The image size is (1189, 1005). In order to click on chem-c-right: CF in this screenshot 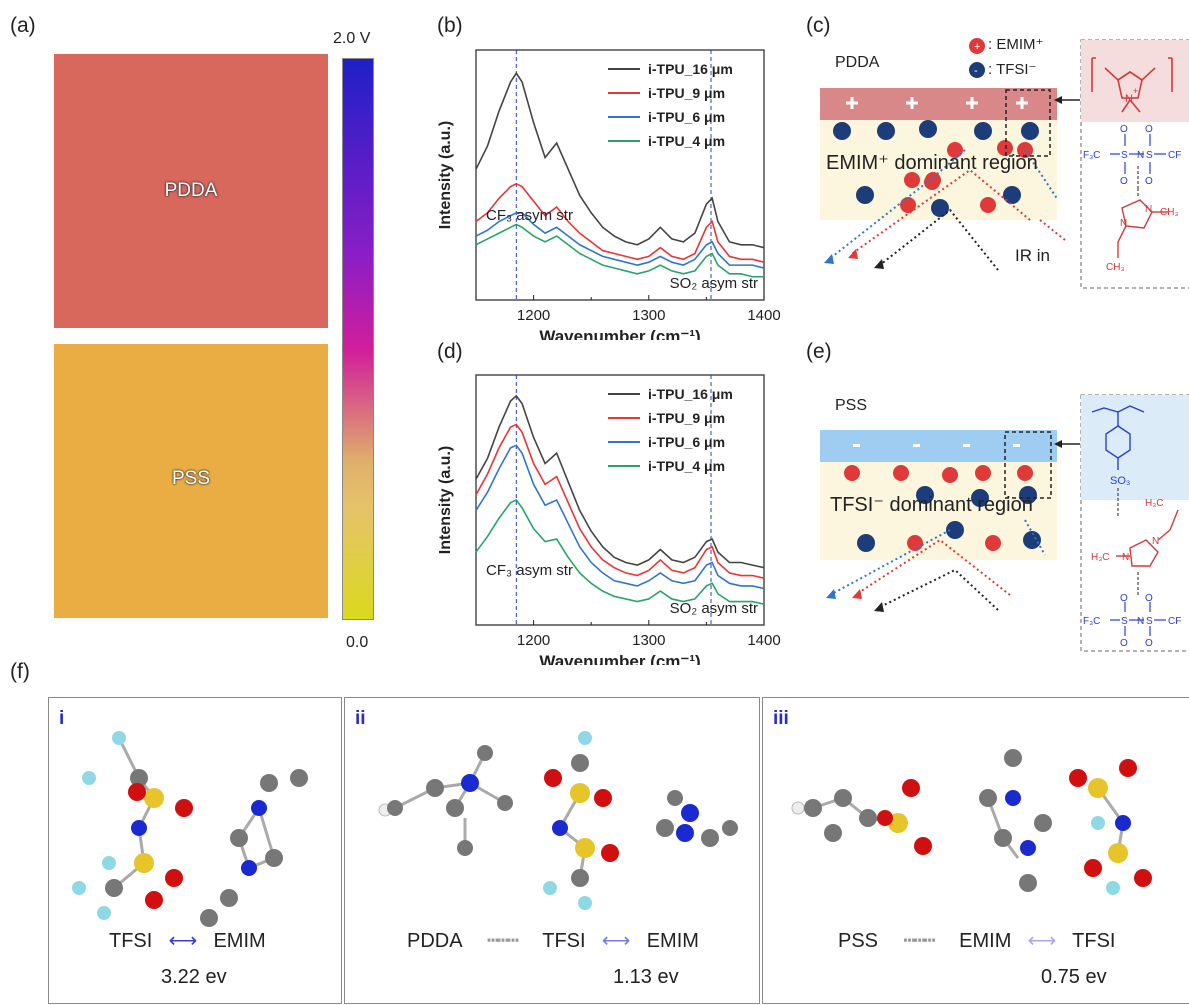, I will do `click(1174, 155)`.